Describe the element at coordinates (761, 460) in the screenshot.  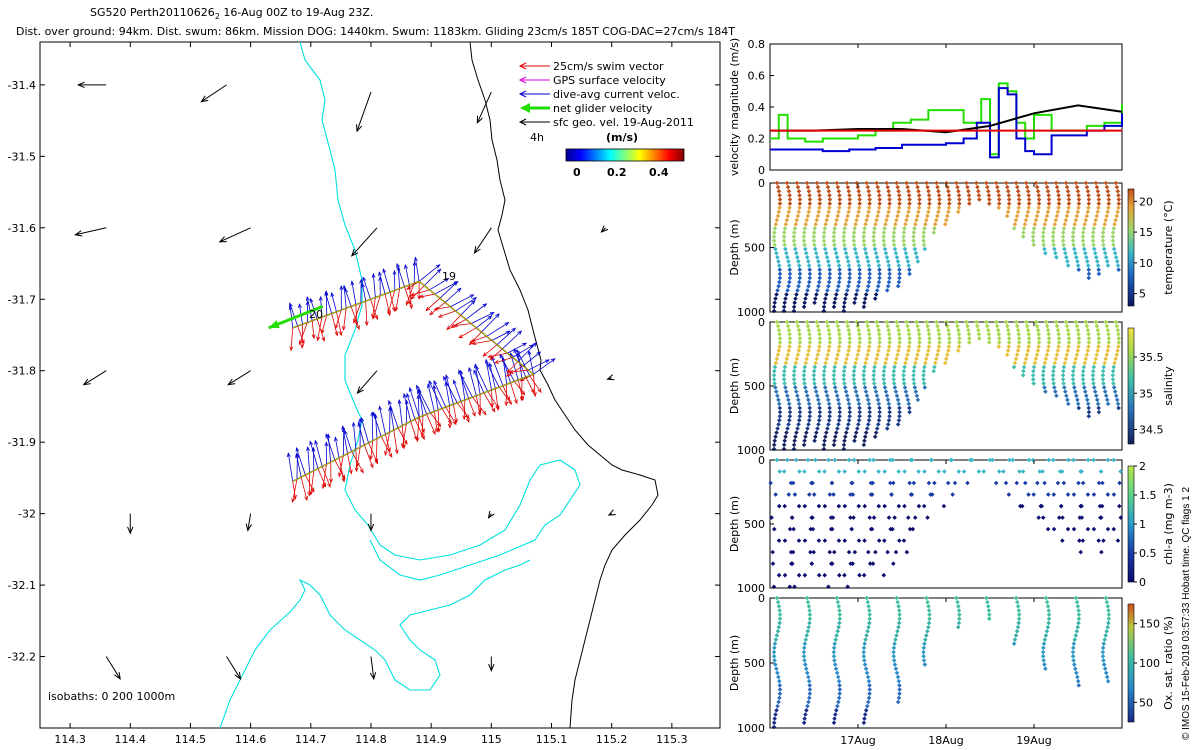
I see `chl-y-tick-label: 0` at that location.